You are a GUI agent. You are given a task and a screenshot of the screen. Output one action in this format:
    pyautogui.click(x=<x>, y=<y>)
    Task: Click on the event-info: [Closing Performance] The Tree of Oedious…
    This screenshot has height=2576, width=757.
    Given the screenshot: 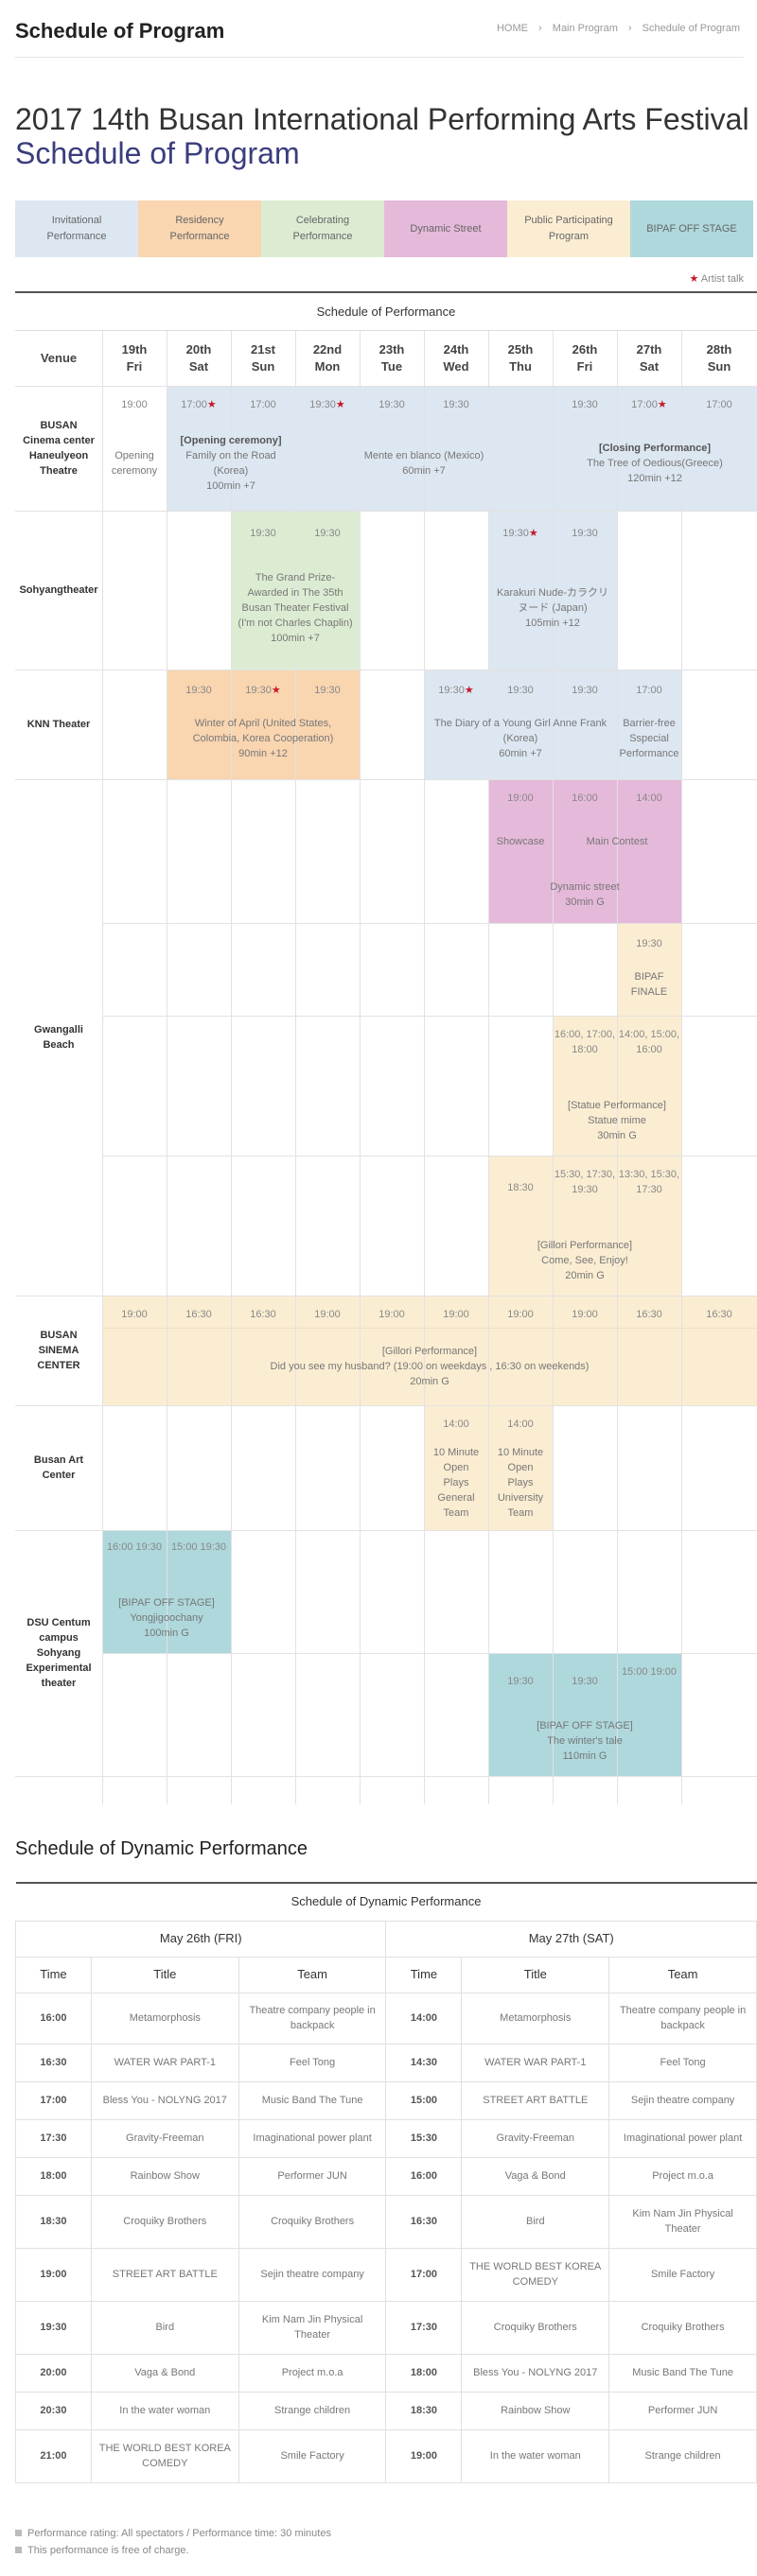 What is the action you would take?
    pyautogui.click(x=655, y=463)
    